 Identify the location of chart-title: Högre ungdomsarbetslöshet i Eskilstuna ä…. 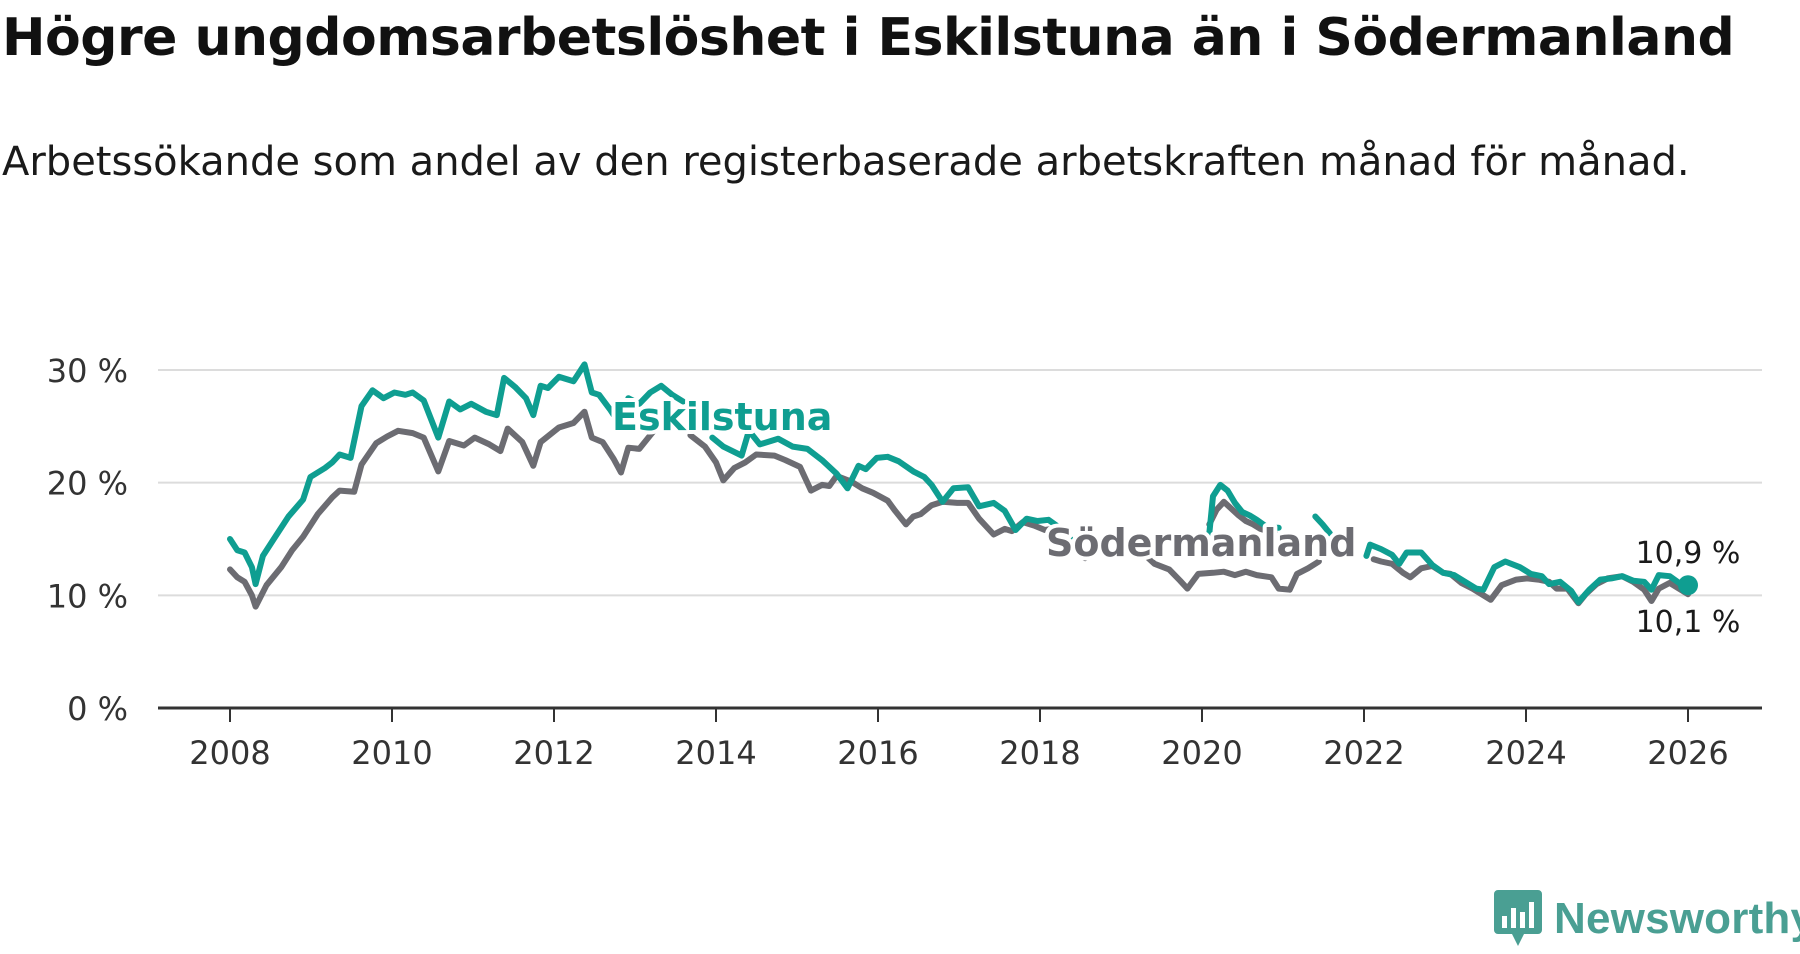
(868, 38).